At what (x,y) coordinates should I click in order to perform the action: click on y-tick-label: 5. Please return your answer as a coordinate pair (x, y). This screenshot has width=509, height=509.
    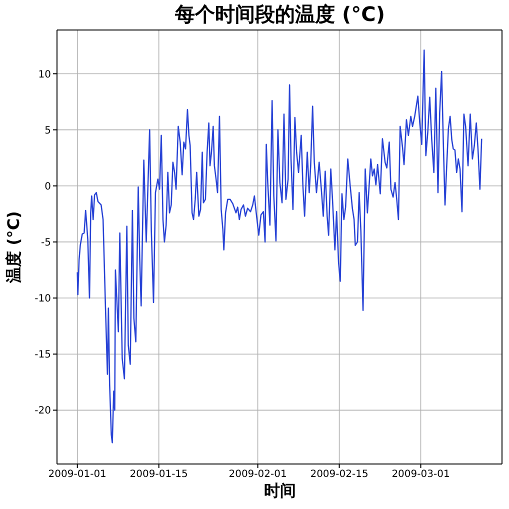
    Looking at the image, I should click on (47, 130).